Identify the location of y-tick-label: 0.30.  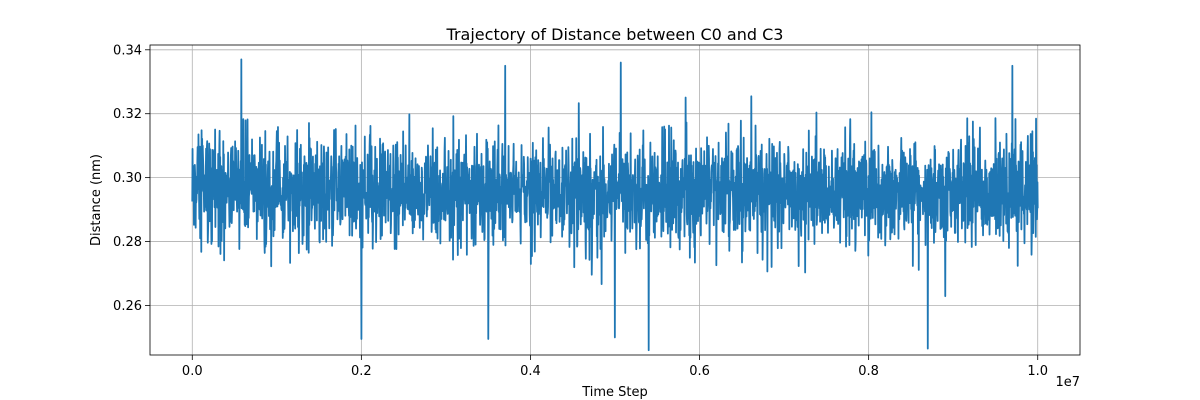
(127, 178).